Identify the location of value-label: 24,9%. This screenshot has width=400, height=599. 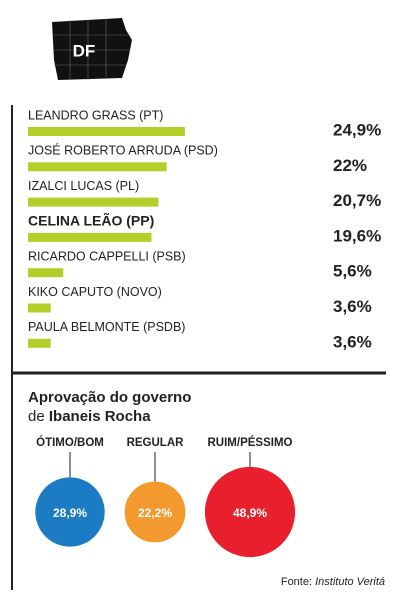
(357, 129).